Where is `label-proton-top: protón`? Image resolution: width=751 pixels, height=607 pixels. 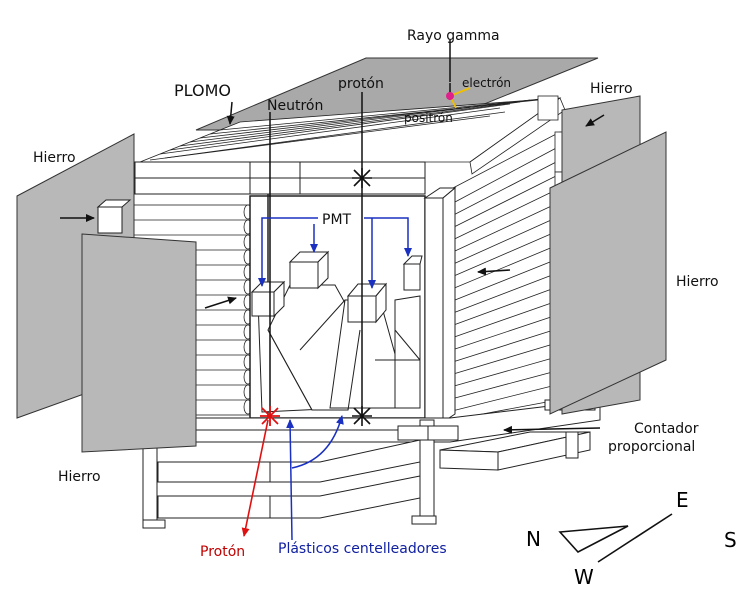 label-proton-top: protón is located at coordinates (361, 84).